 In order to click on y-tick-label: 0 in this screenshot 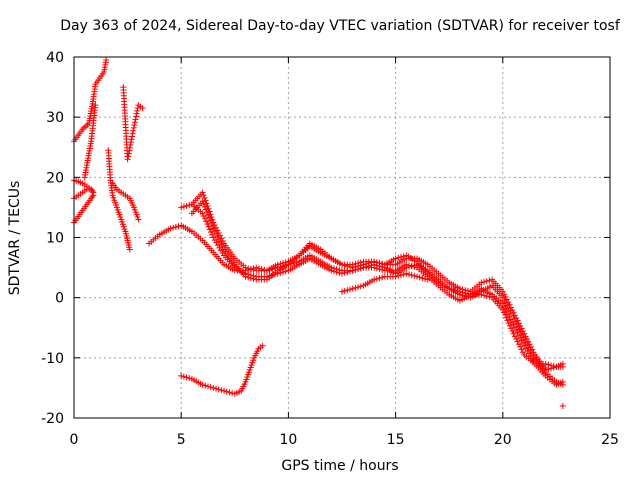, I will do `click(59, 299)`.